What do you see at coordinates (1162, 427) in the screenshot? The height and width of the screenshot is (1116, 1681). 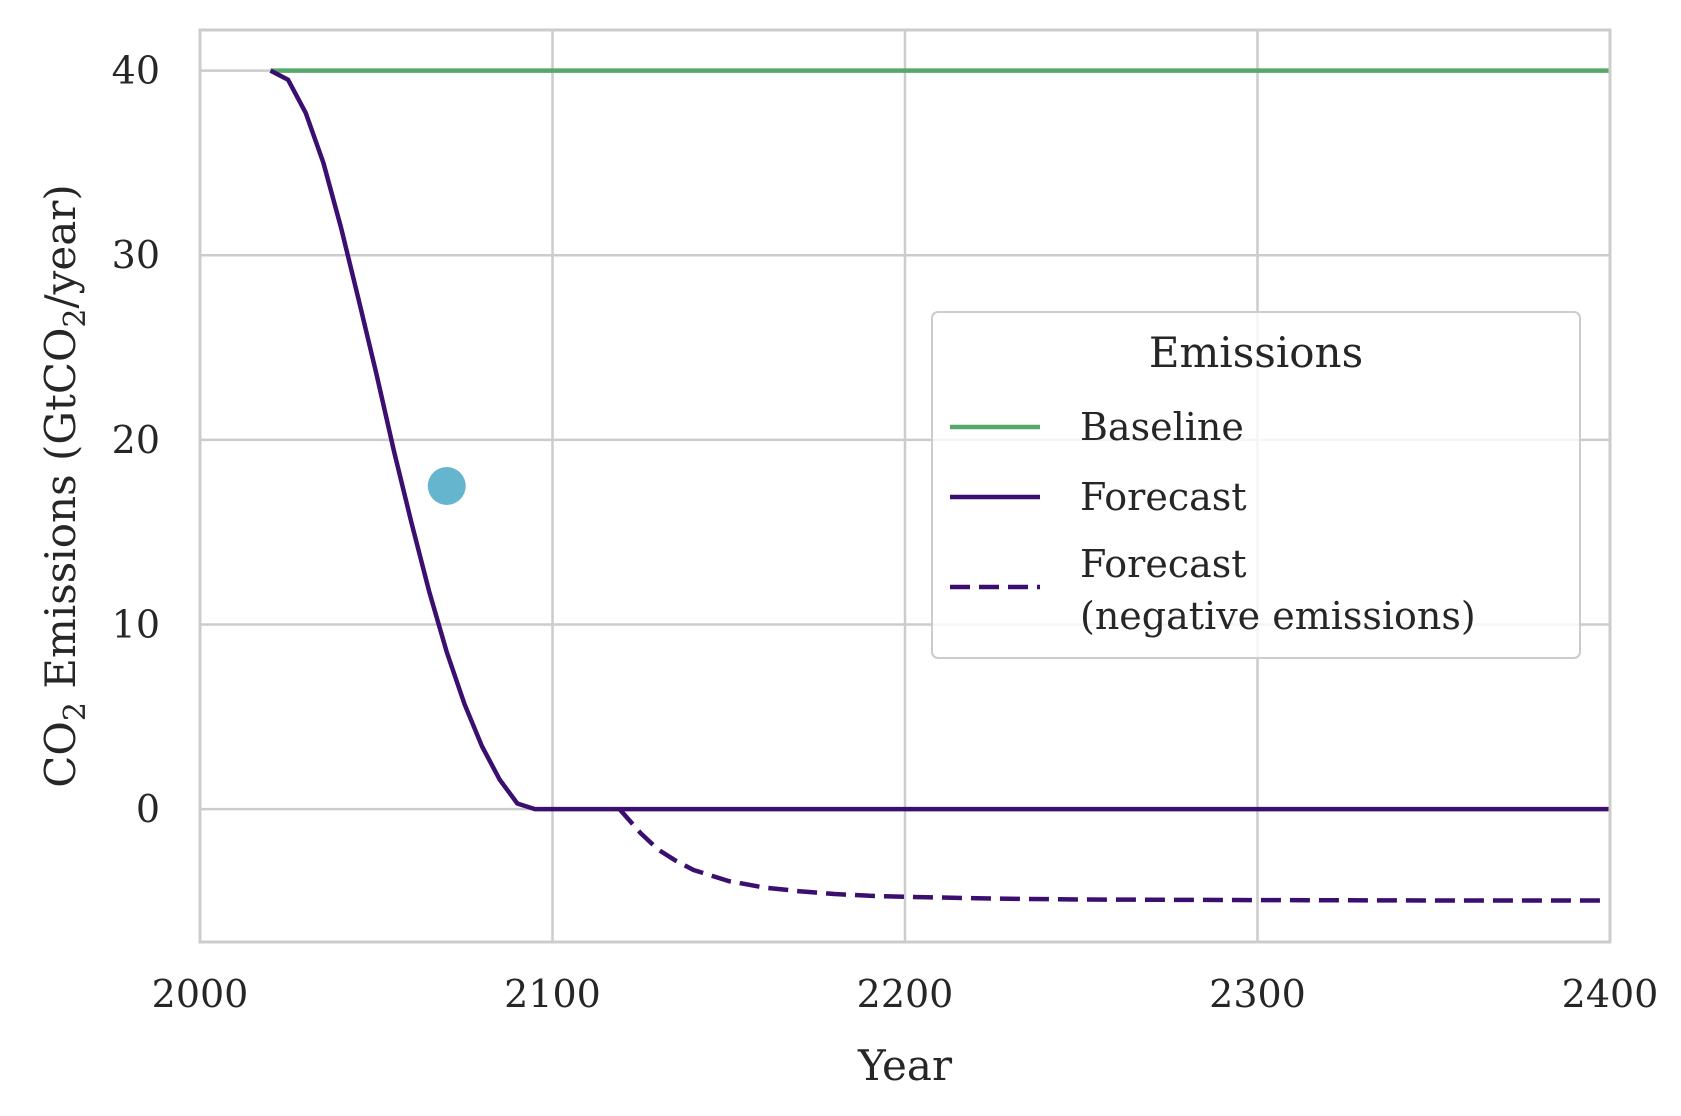 I see `legend-label: Baseline` at bounding box center [1162, 427].